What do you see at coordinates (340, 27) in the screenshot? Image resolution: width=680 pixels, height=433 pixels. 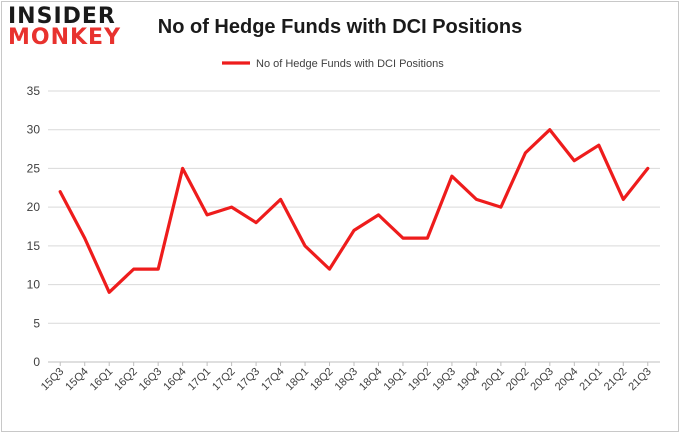 I see `chart-title: No of Hedge Funds with DCI Positions` at bounding box center [340, 27].